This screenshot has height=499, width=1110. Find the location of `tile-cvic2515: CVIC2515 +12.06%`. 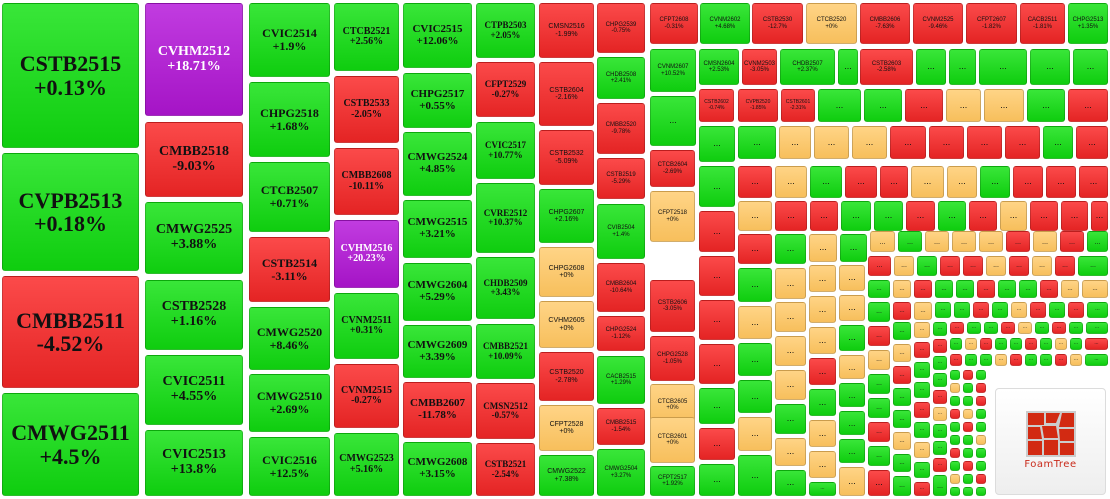

tile-cvic2515: CVIC2515 +12.06% is located at coordinates (437, 35).